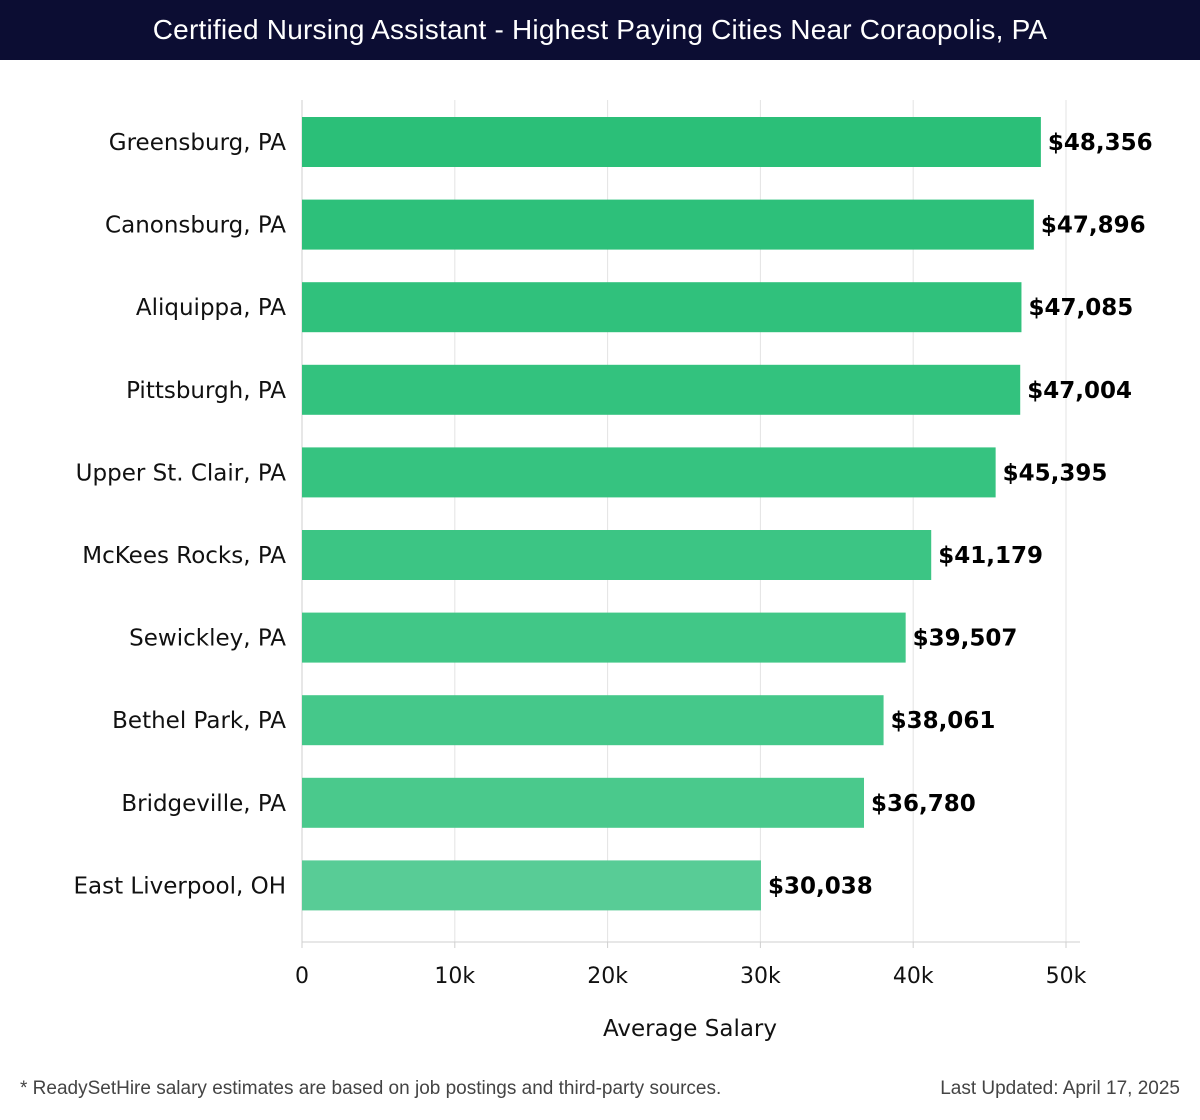 This screenshot has width=1200, height=1120. What do you see at coordinates (195, 226) in the screenshot?
I see `category-label: Canonsburg, PA` at bounding box center [195, 226].